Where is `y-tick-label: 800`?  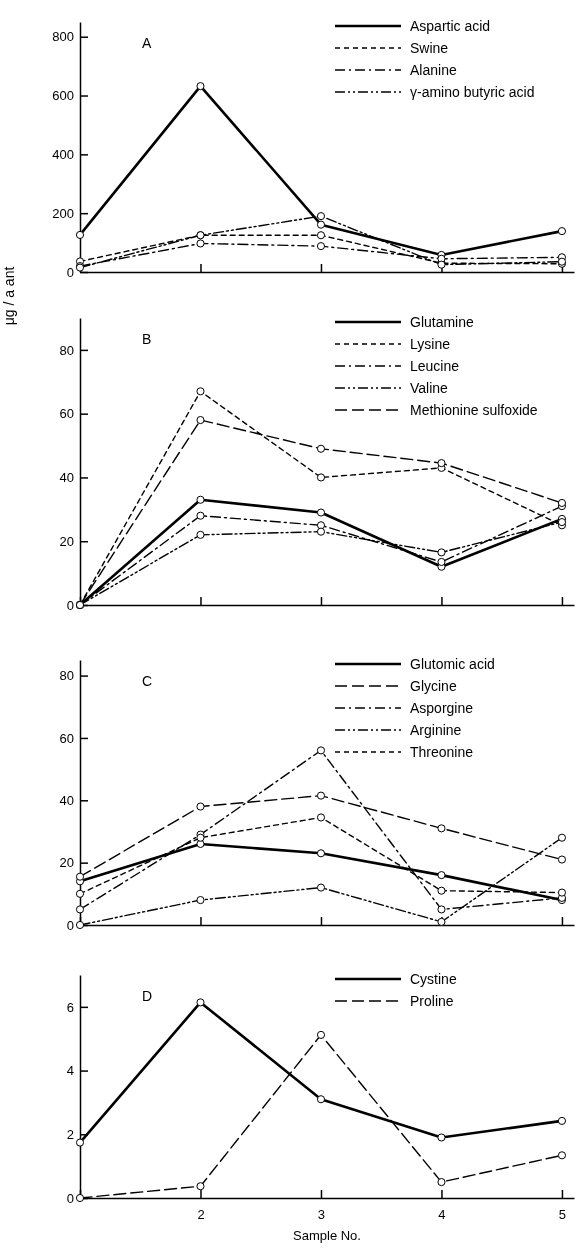
y-tick-label: 800 is located at coordinates (63, 37).